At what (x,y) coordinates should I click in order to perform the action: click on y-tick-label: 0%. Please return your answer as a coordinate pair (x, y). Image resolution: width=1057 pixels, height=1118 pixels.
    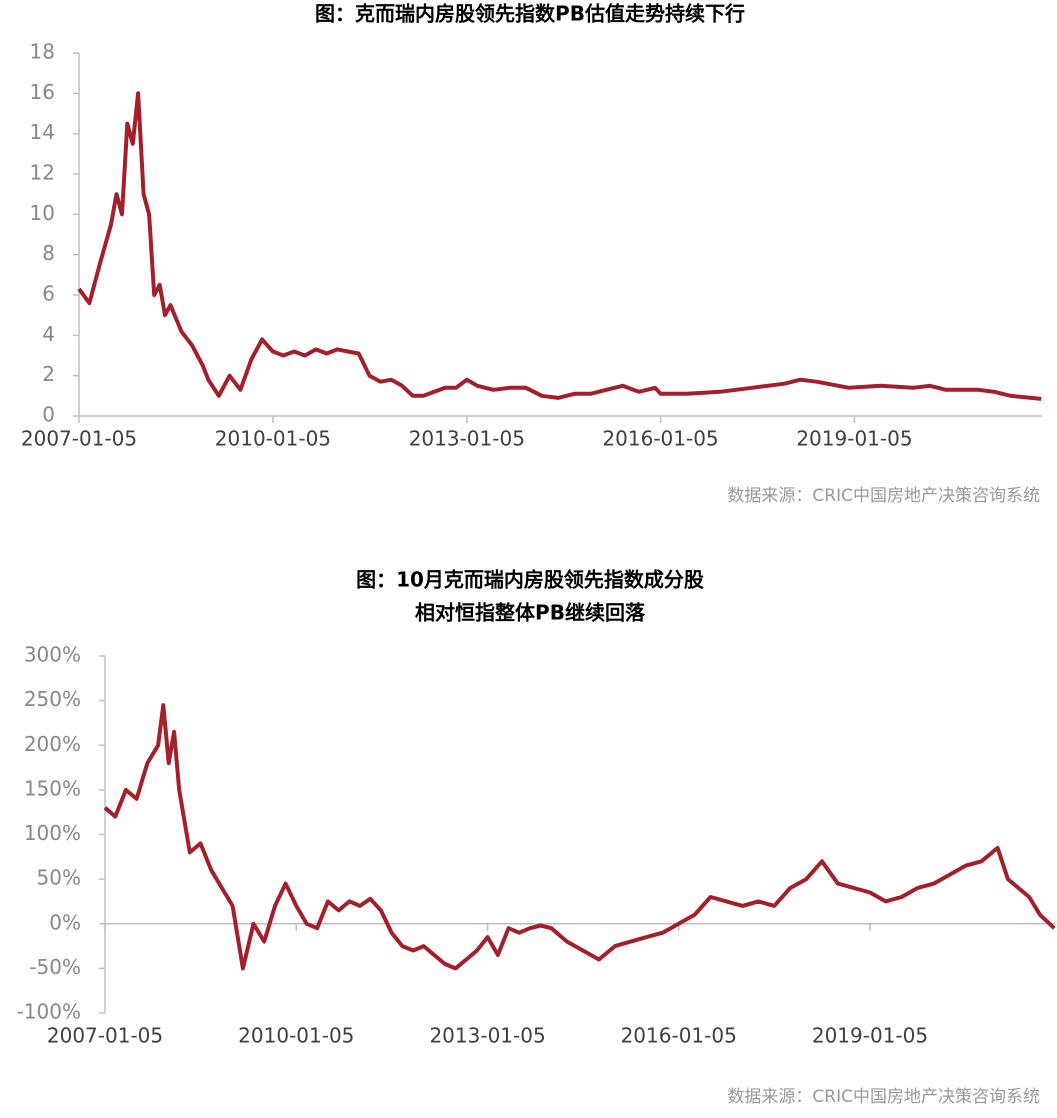
    Looking at the image, I should click on (65, 922).